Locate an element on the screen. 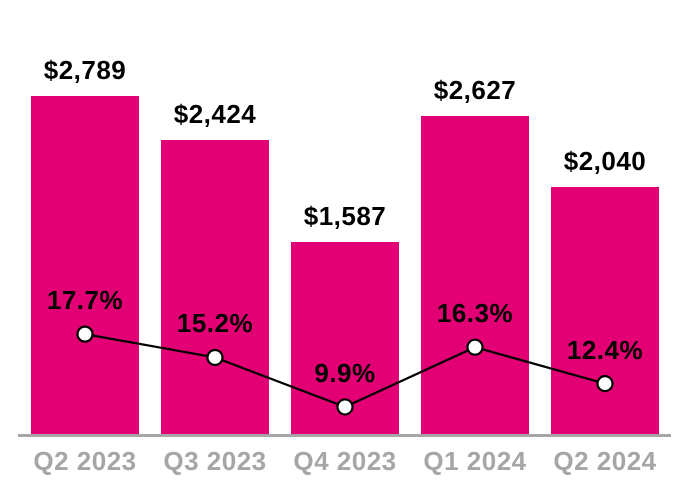 This screenshot has height=500, width=690. line-percent-label: 17.7% is located at coordinates (85, 300).